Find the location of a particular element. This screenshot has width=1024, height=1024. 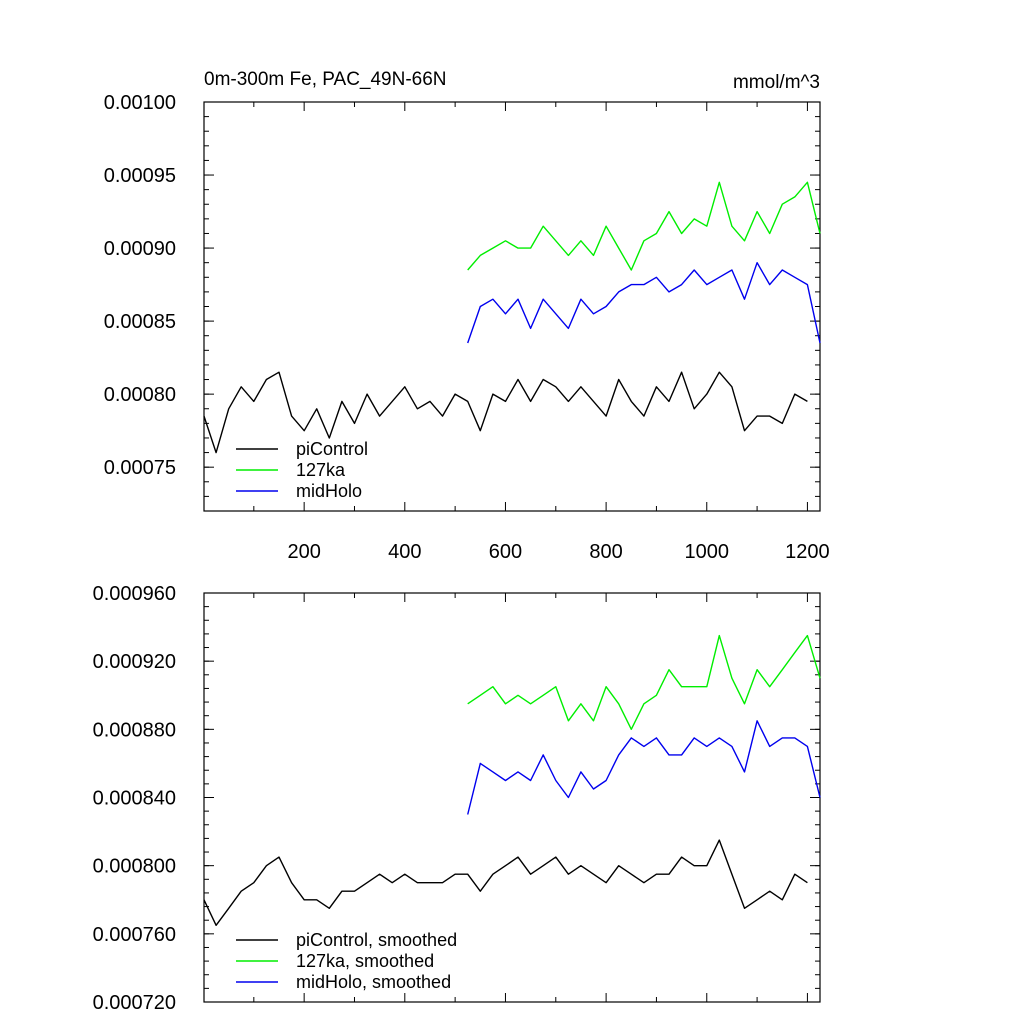

y-tick-label: 0.00075 is located at coordinates (140, 468).